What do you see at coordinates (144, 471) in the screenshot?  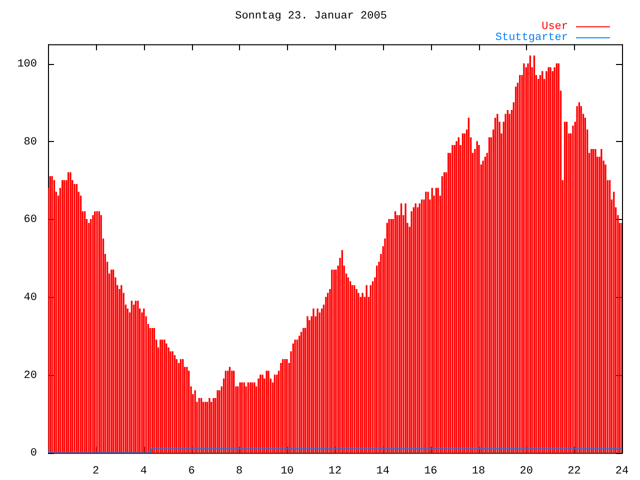 I see `x-tick-label: 4` at bounding box center [144, 471].